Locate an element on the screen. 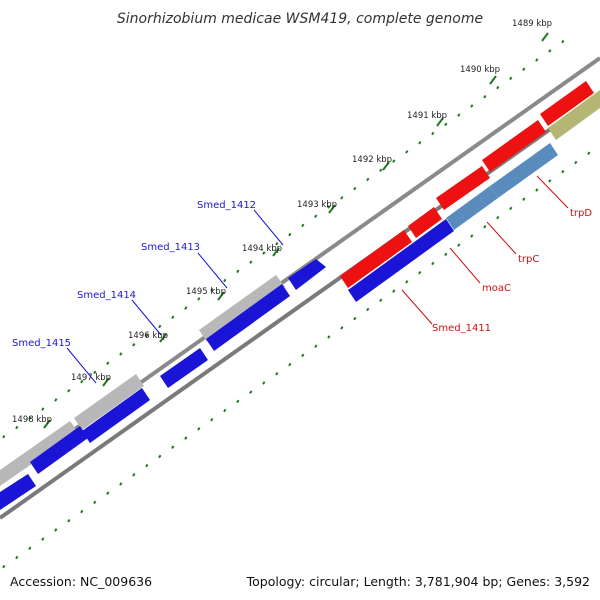 This screenshot has width=600, height=600. tick-1493: 1493 kbp is located at coordinates (317, 207).